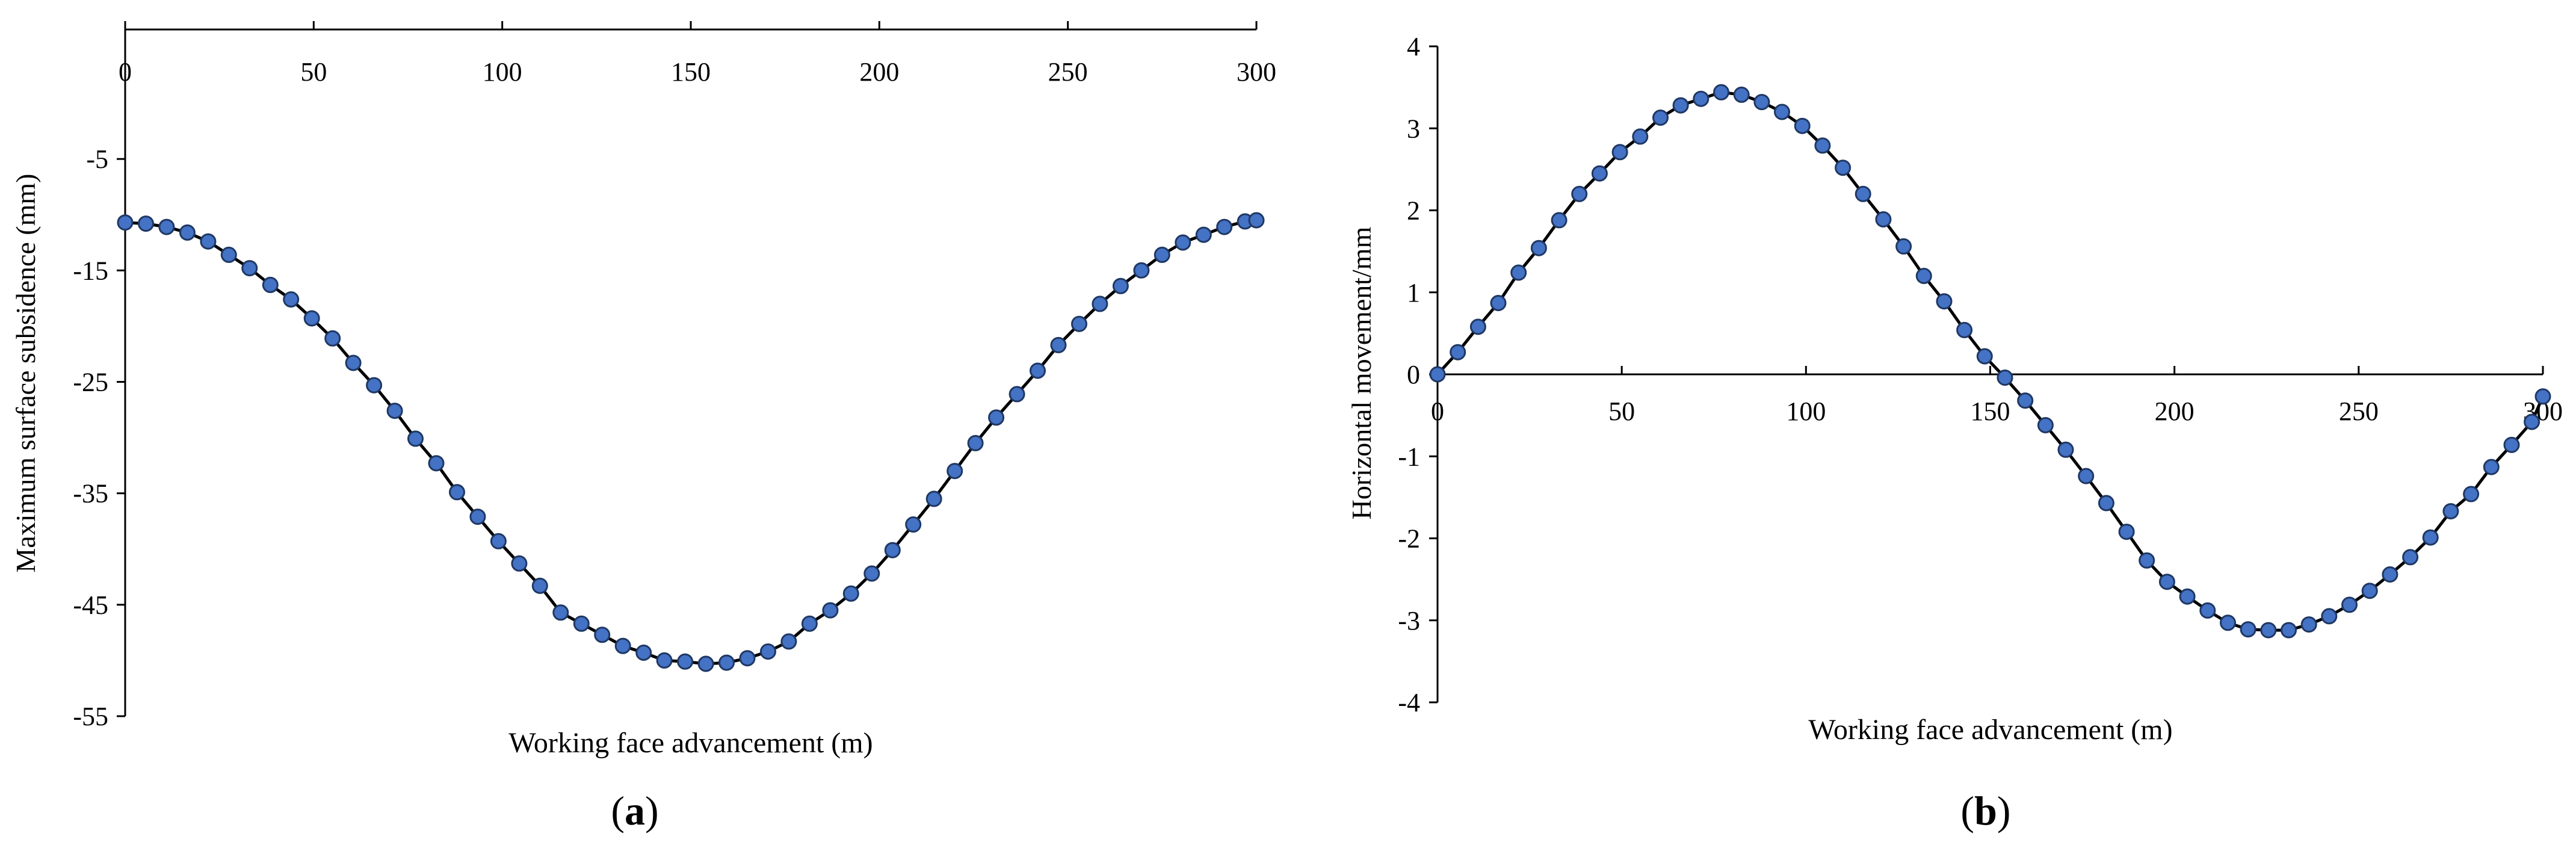  I want to click on panel-label-a: (a), so click(634, 811).